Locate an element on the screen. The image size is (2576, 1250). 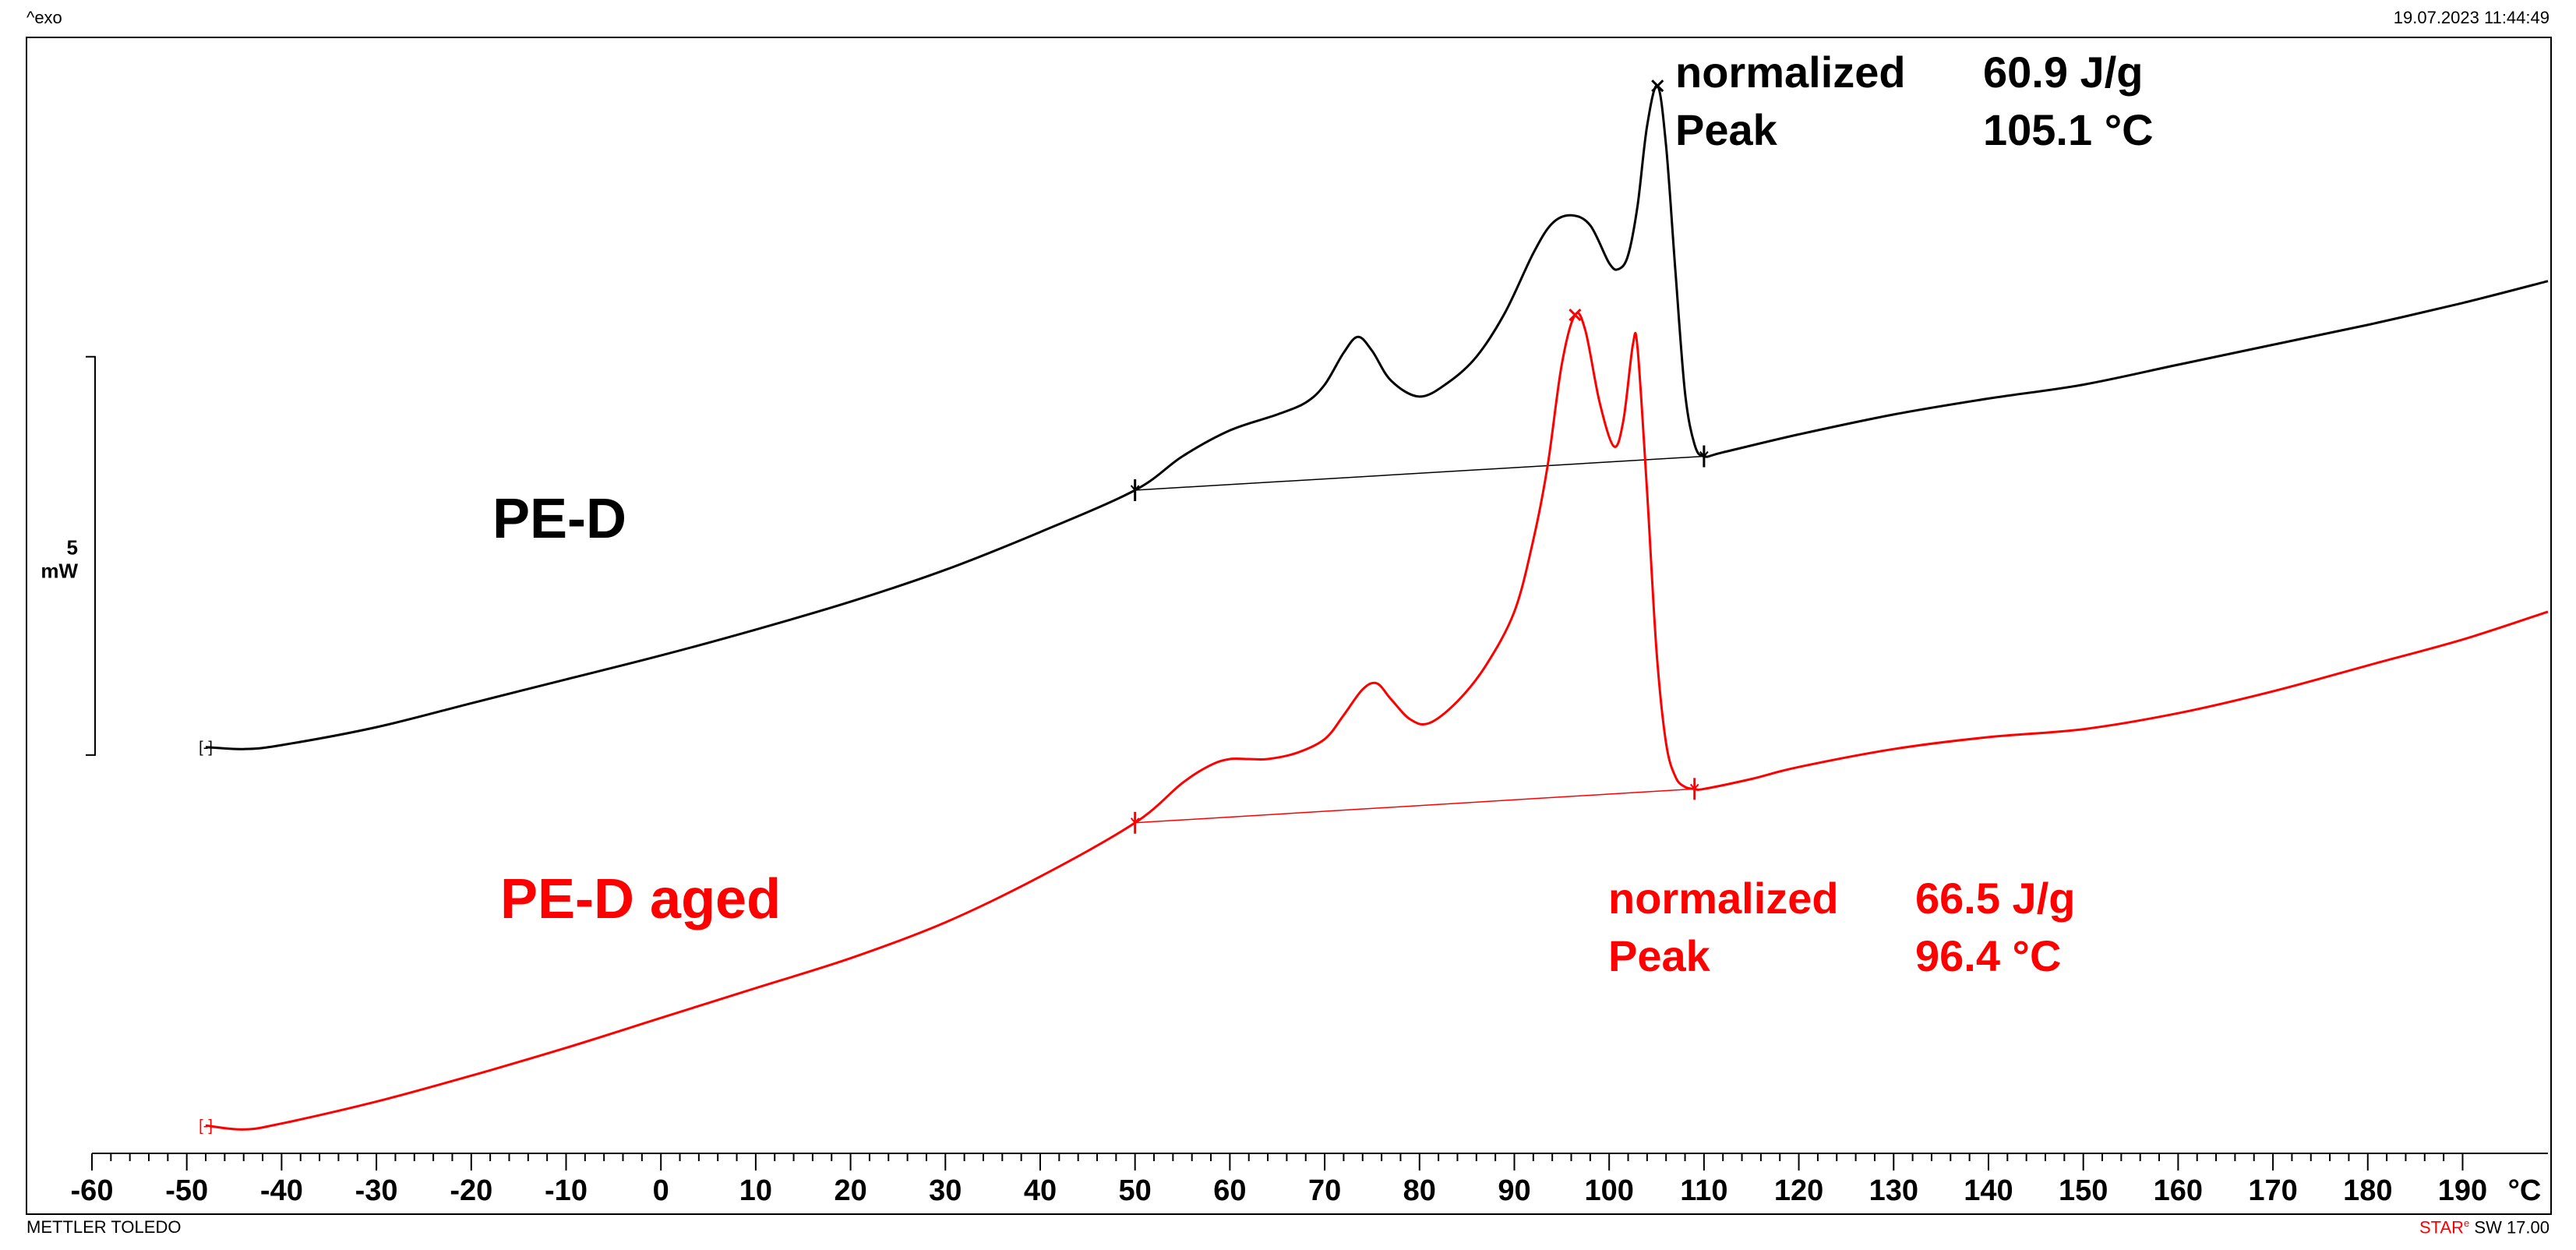
pe-d-aged-label: PE-D aged is located at coordinates (640, 899).